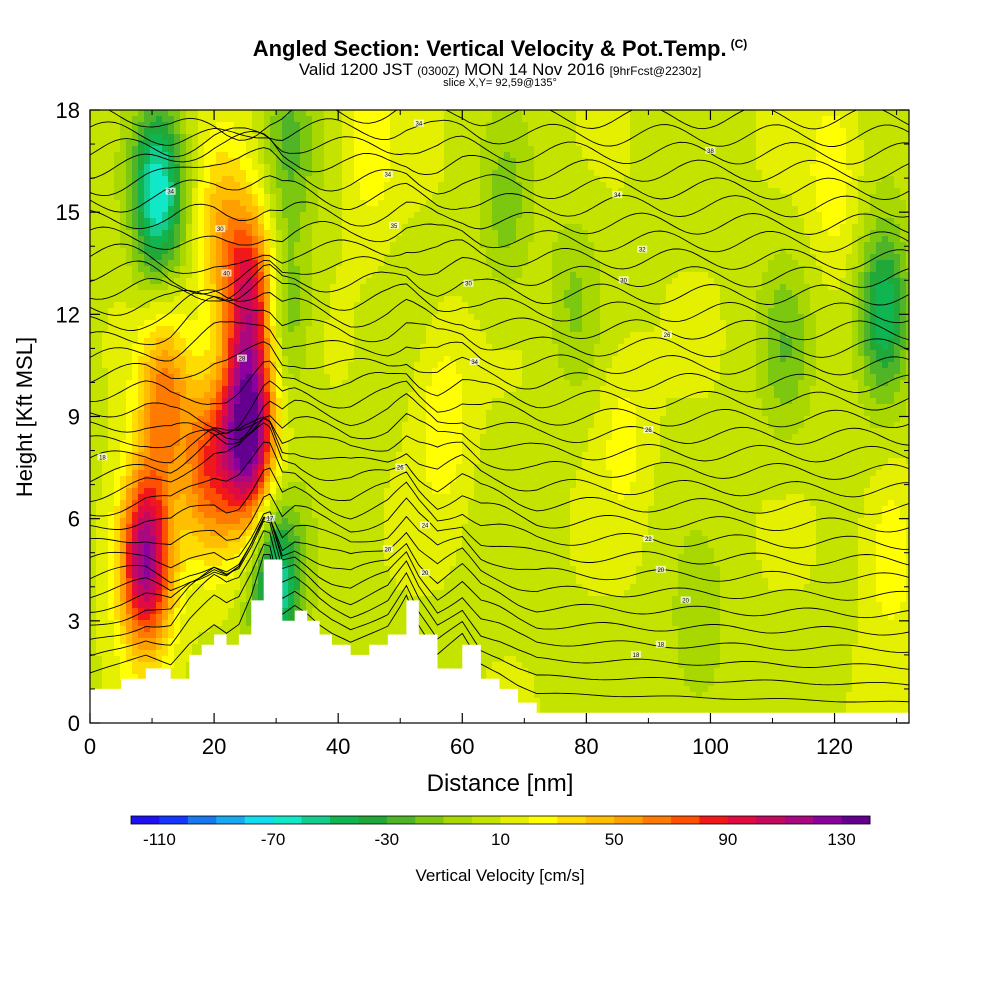 This screenshot has width=1000, height=1000. I want to click on y-tick-label: 15, so click(68, 212).